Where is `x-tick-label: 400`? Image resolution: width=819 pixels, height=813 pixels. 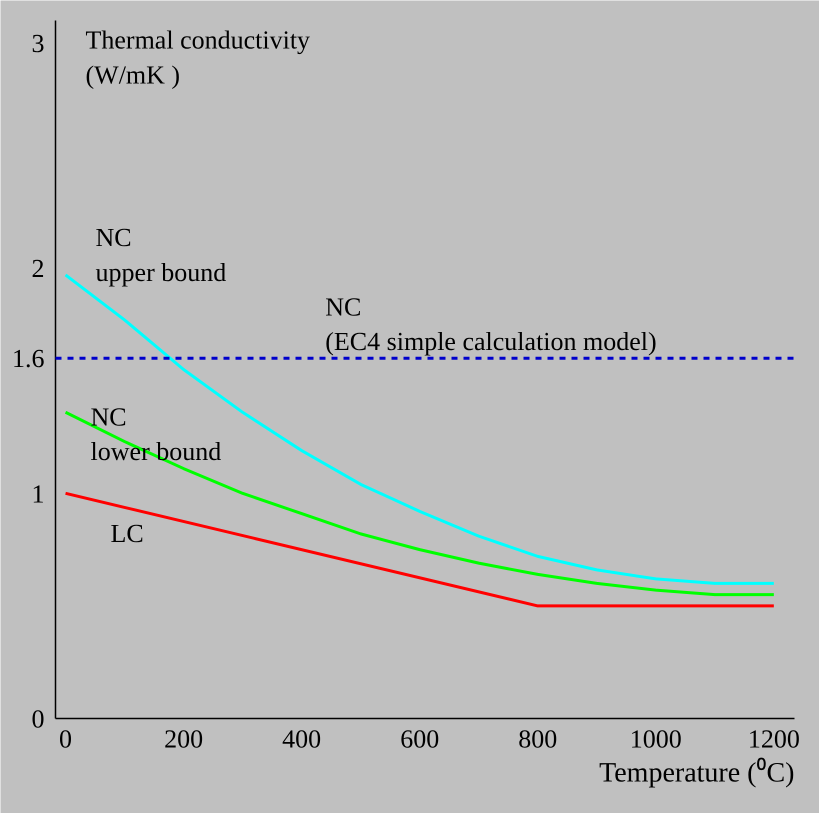
x-tick-label: 400 is located at coordinates (302, 739).